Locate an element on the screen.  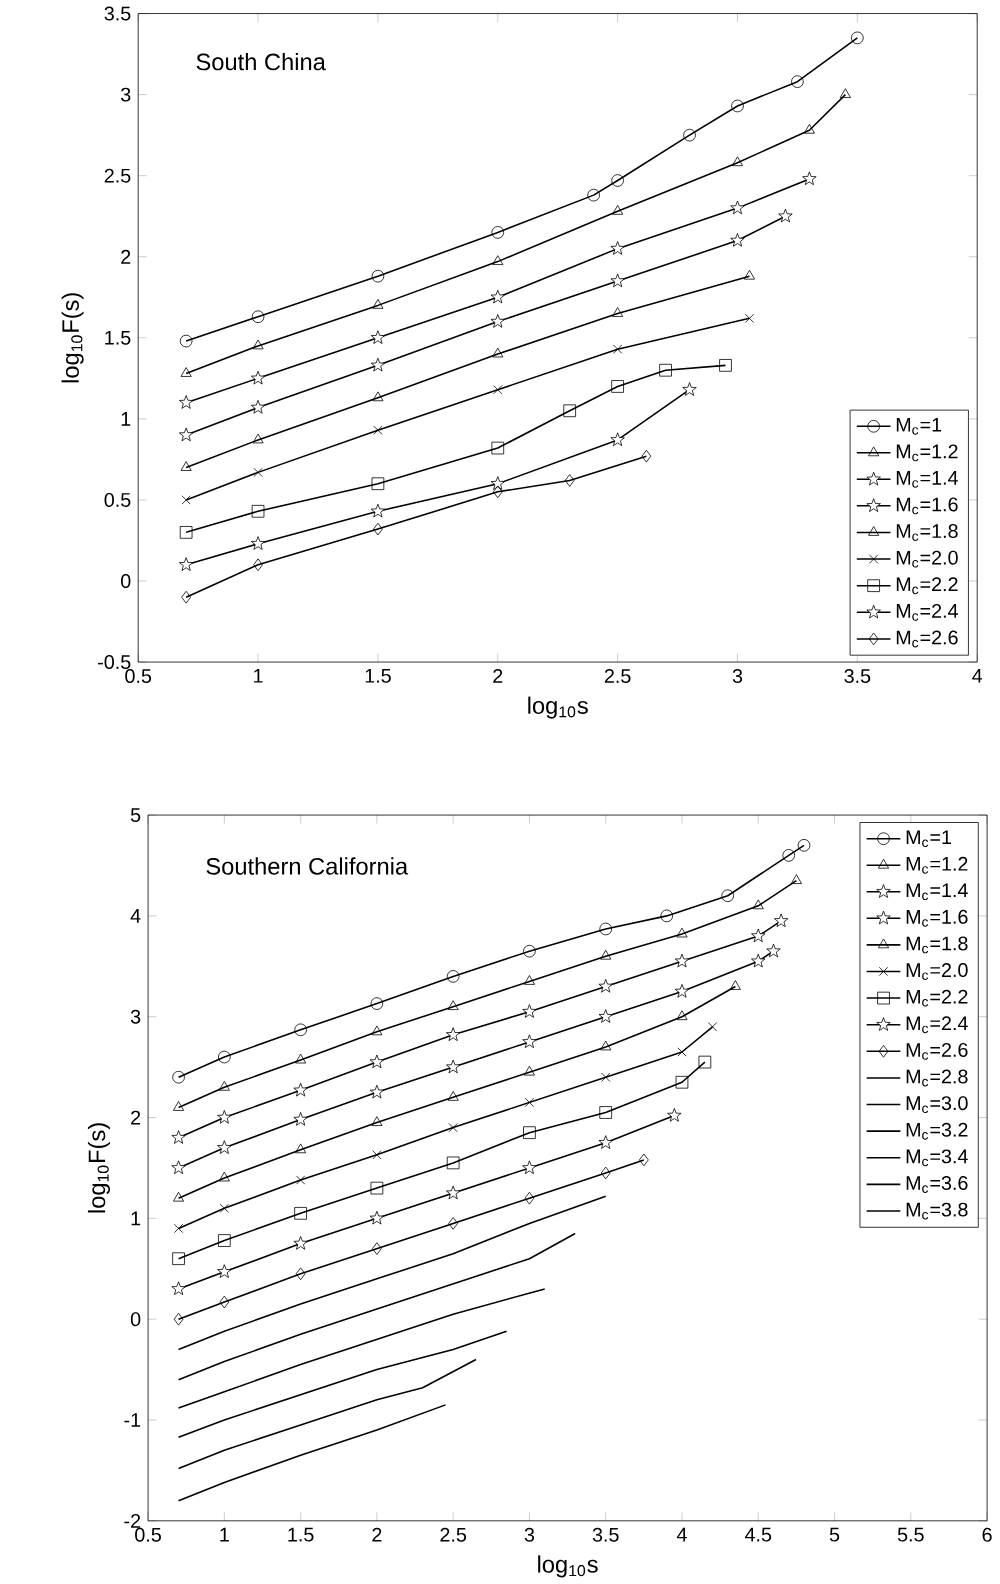
y-tick-label: 3.5 is located at coordinates (117, 13).